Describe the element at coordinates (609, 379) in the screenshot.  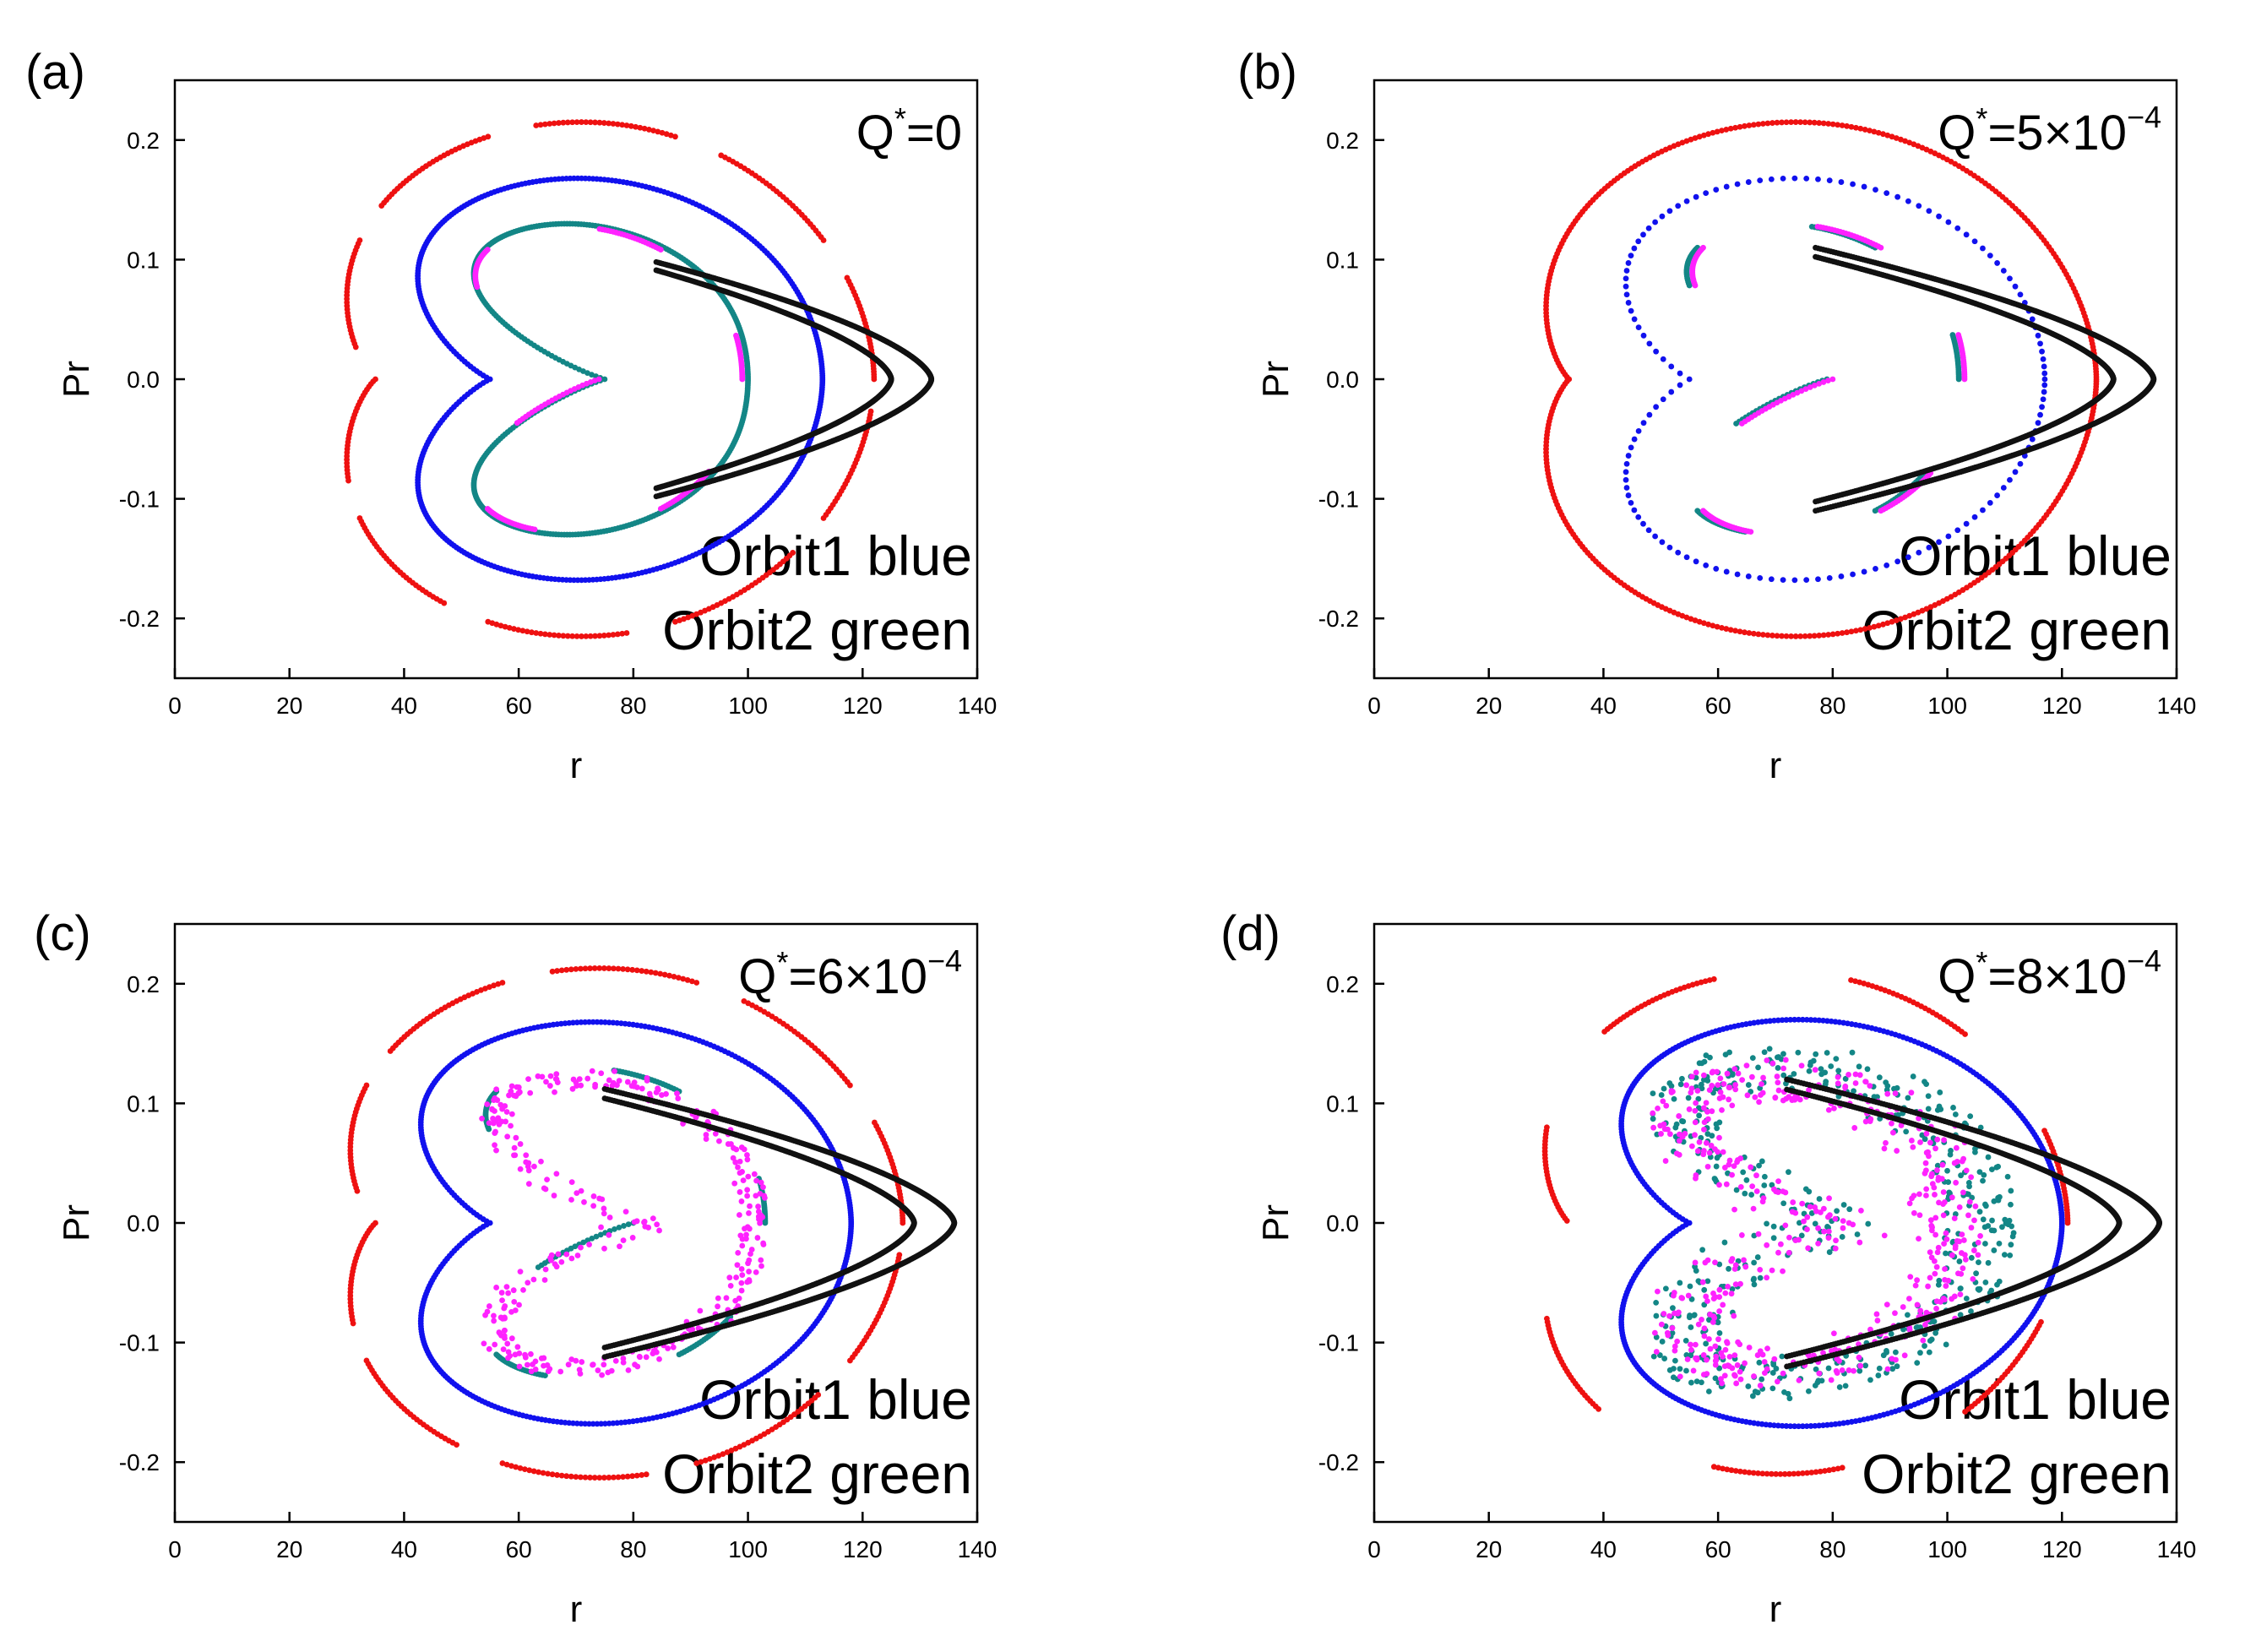
I see `series-magenta` at that location.